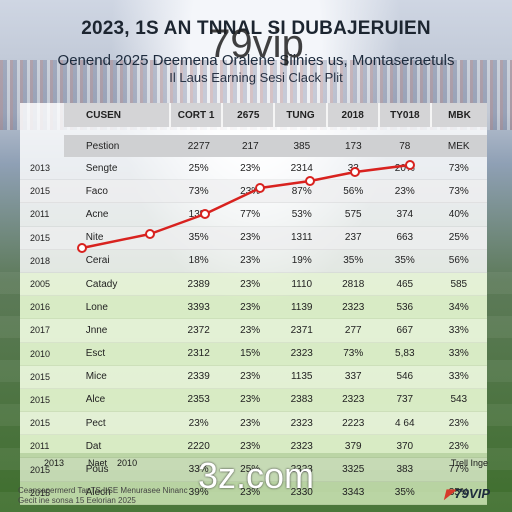 The width and height of the screenshot is (512, 512). Describe the element at coordinates (198, 354) in the screenshot. I see `table-cell: 2312` at that location.